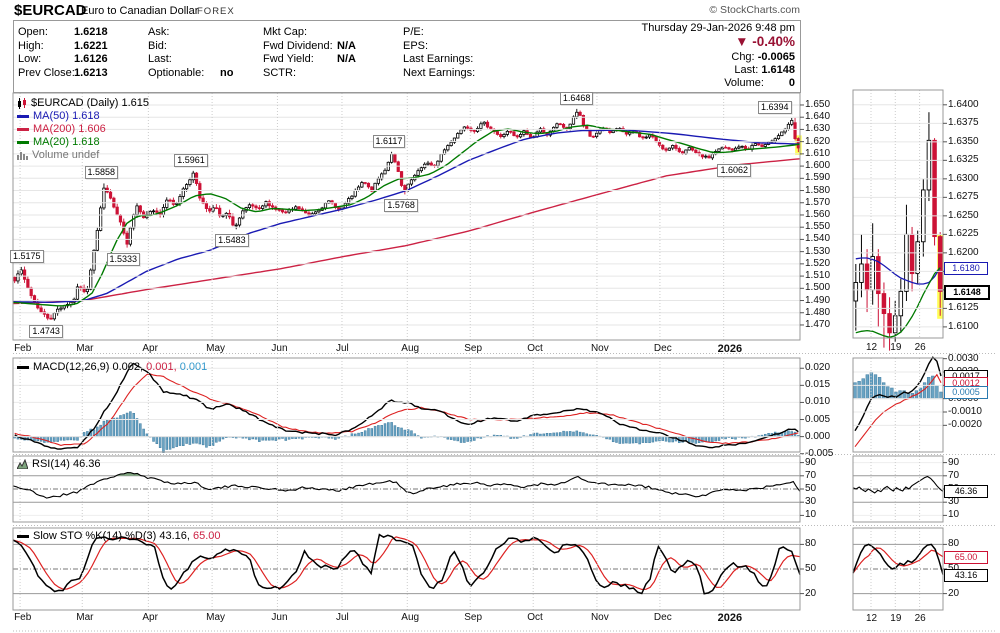  What do you see at coordinates (192, 367) in the screenshot?
I see `macd-legend-hist: 0.001` at bounding box center [192, 367].